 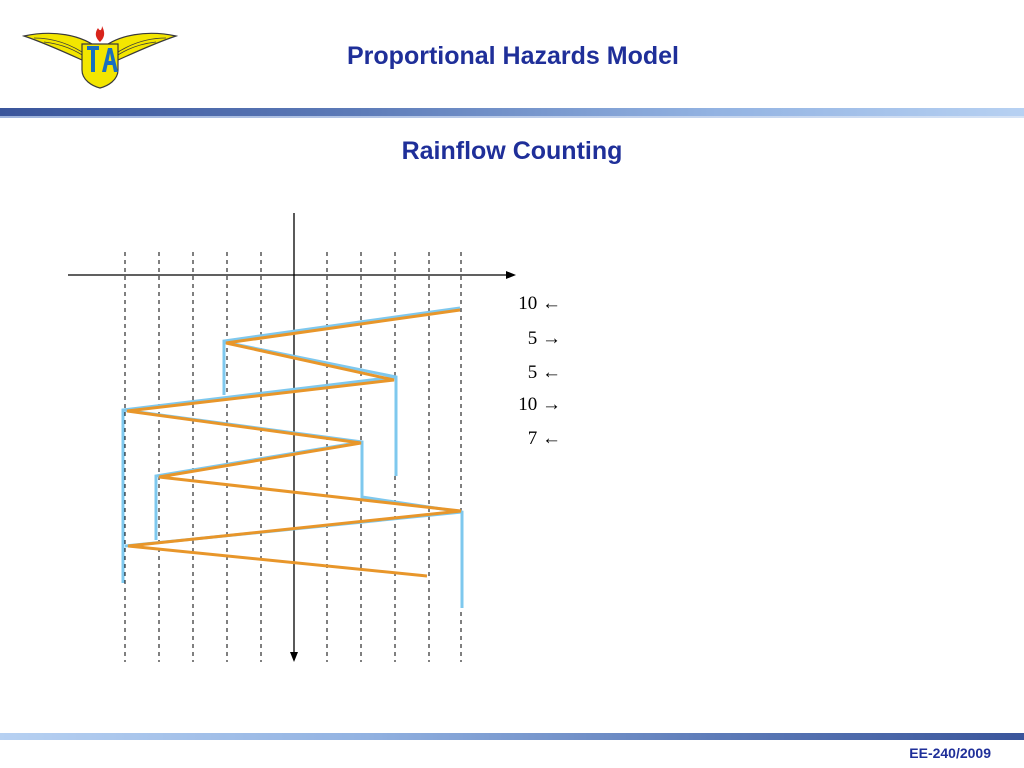 I want to click on count-label: 10 →, so click(x=539, y=404).